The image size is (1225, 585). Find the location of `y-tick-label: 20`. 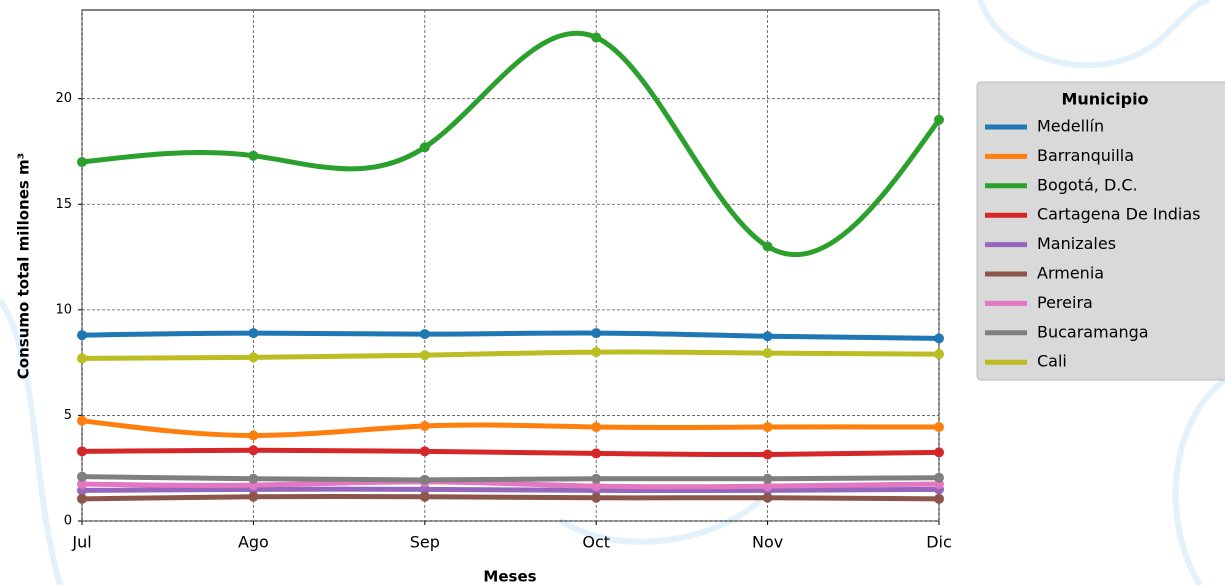

y-tick-label: 20 is located at coordinates (63, 98).